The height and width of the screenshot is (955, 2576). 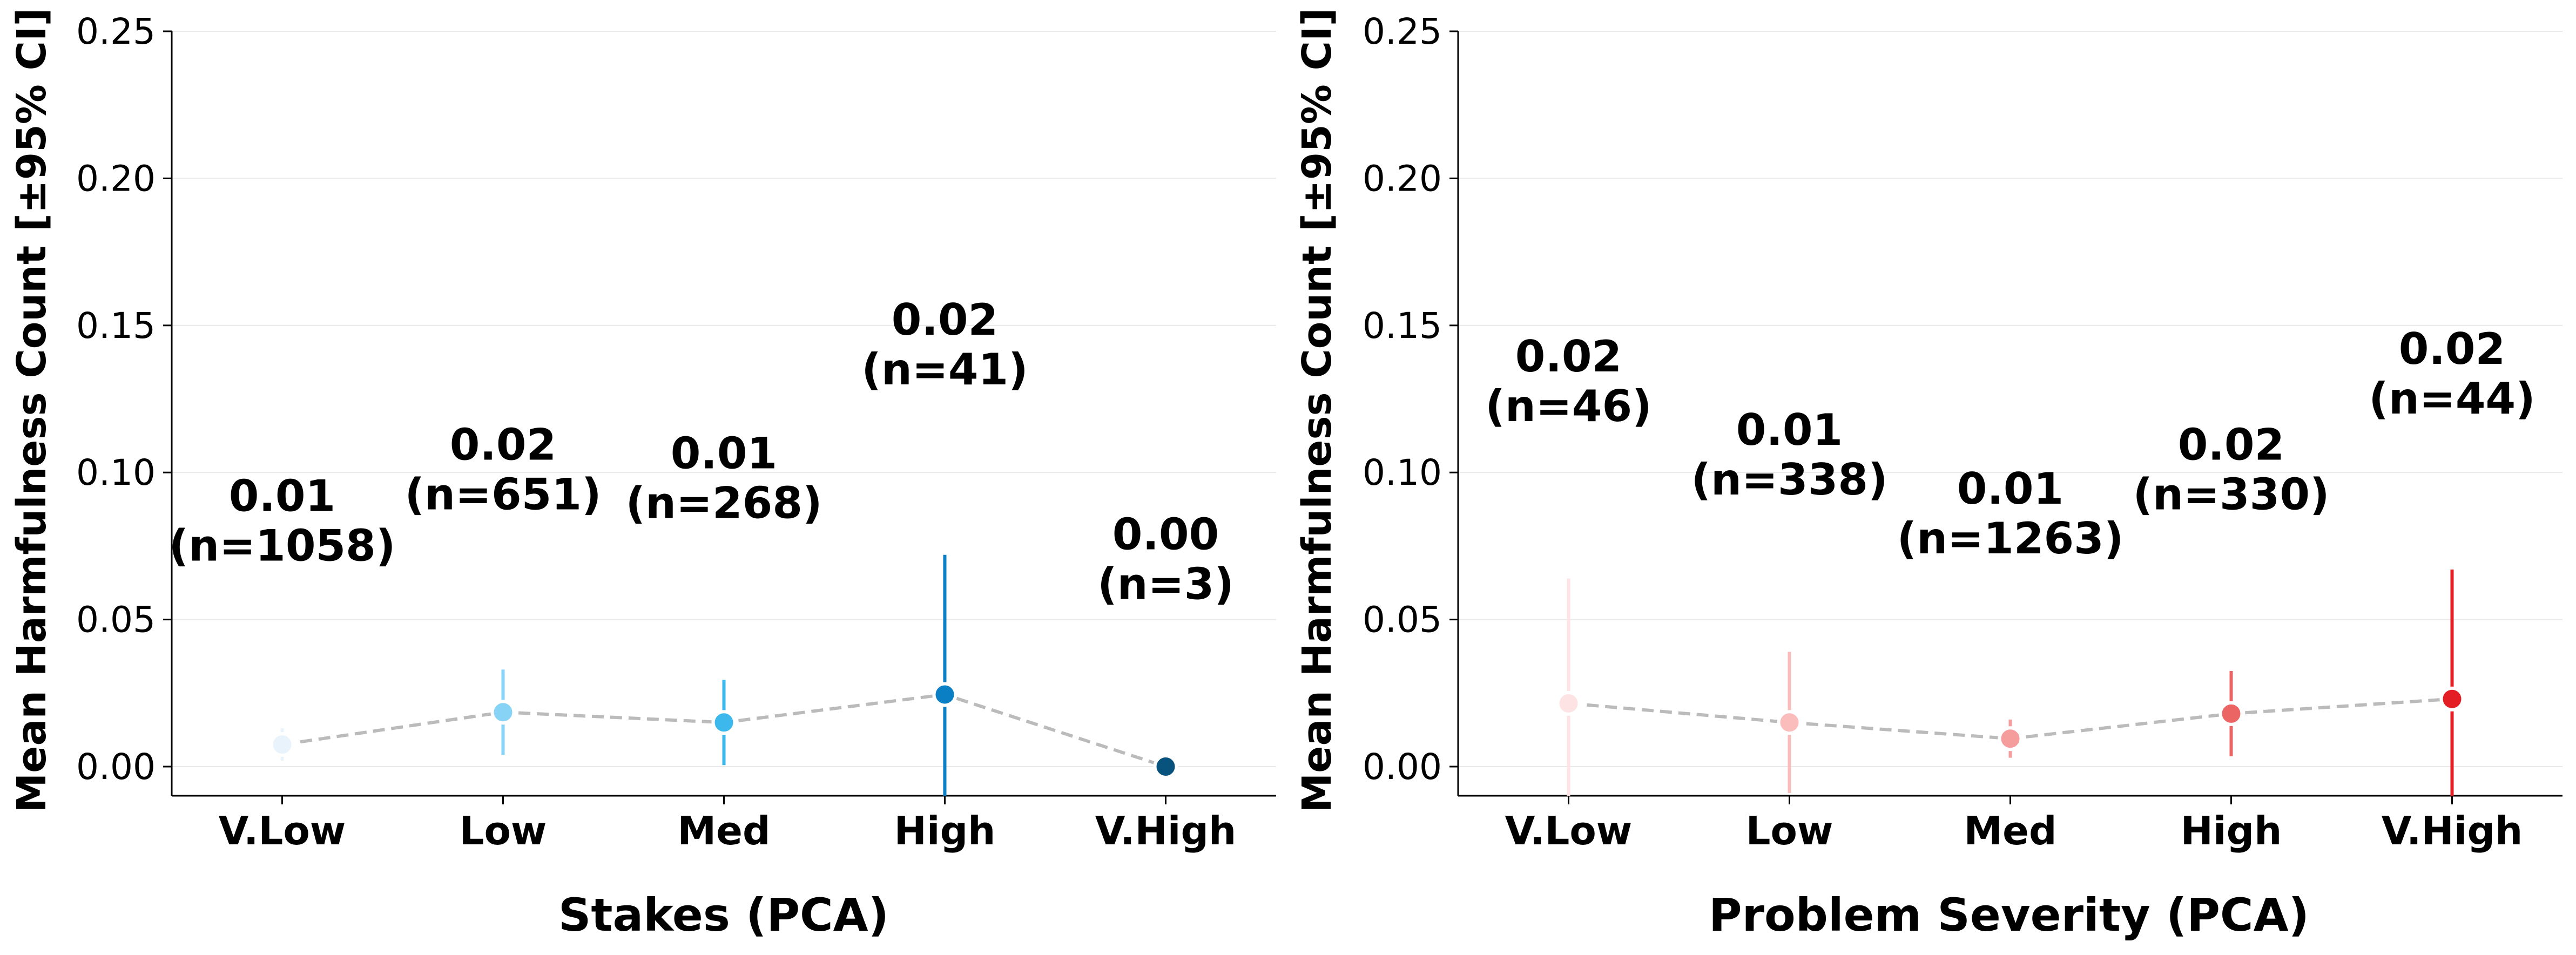 What do you see at coordinates (723, 675) in the screenshot?
I see `series-stakes` at bounding box center [723, 675].